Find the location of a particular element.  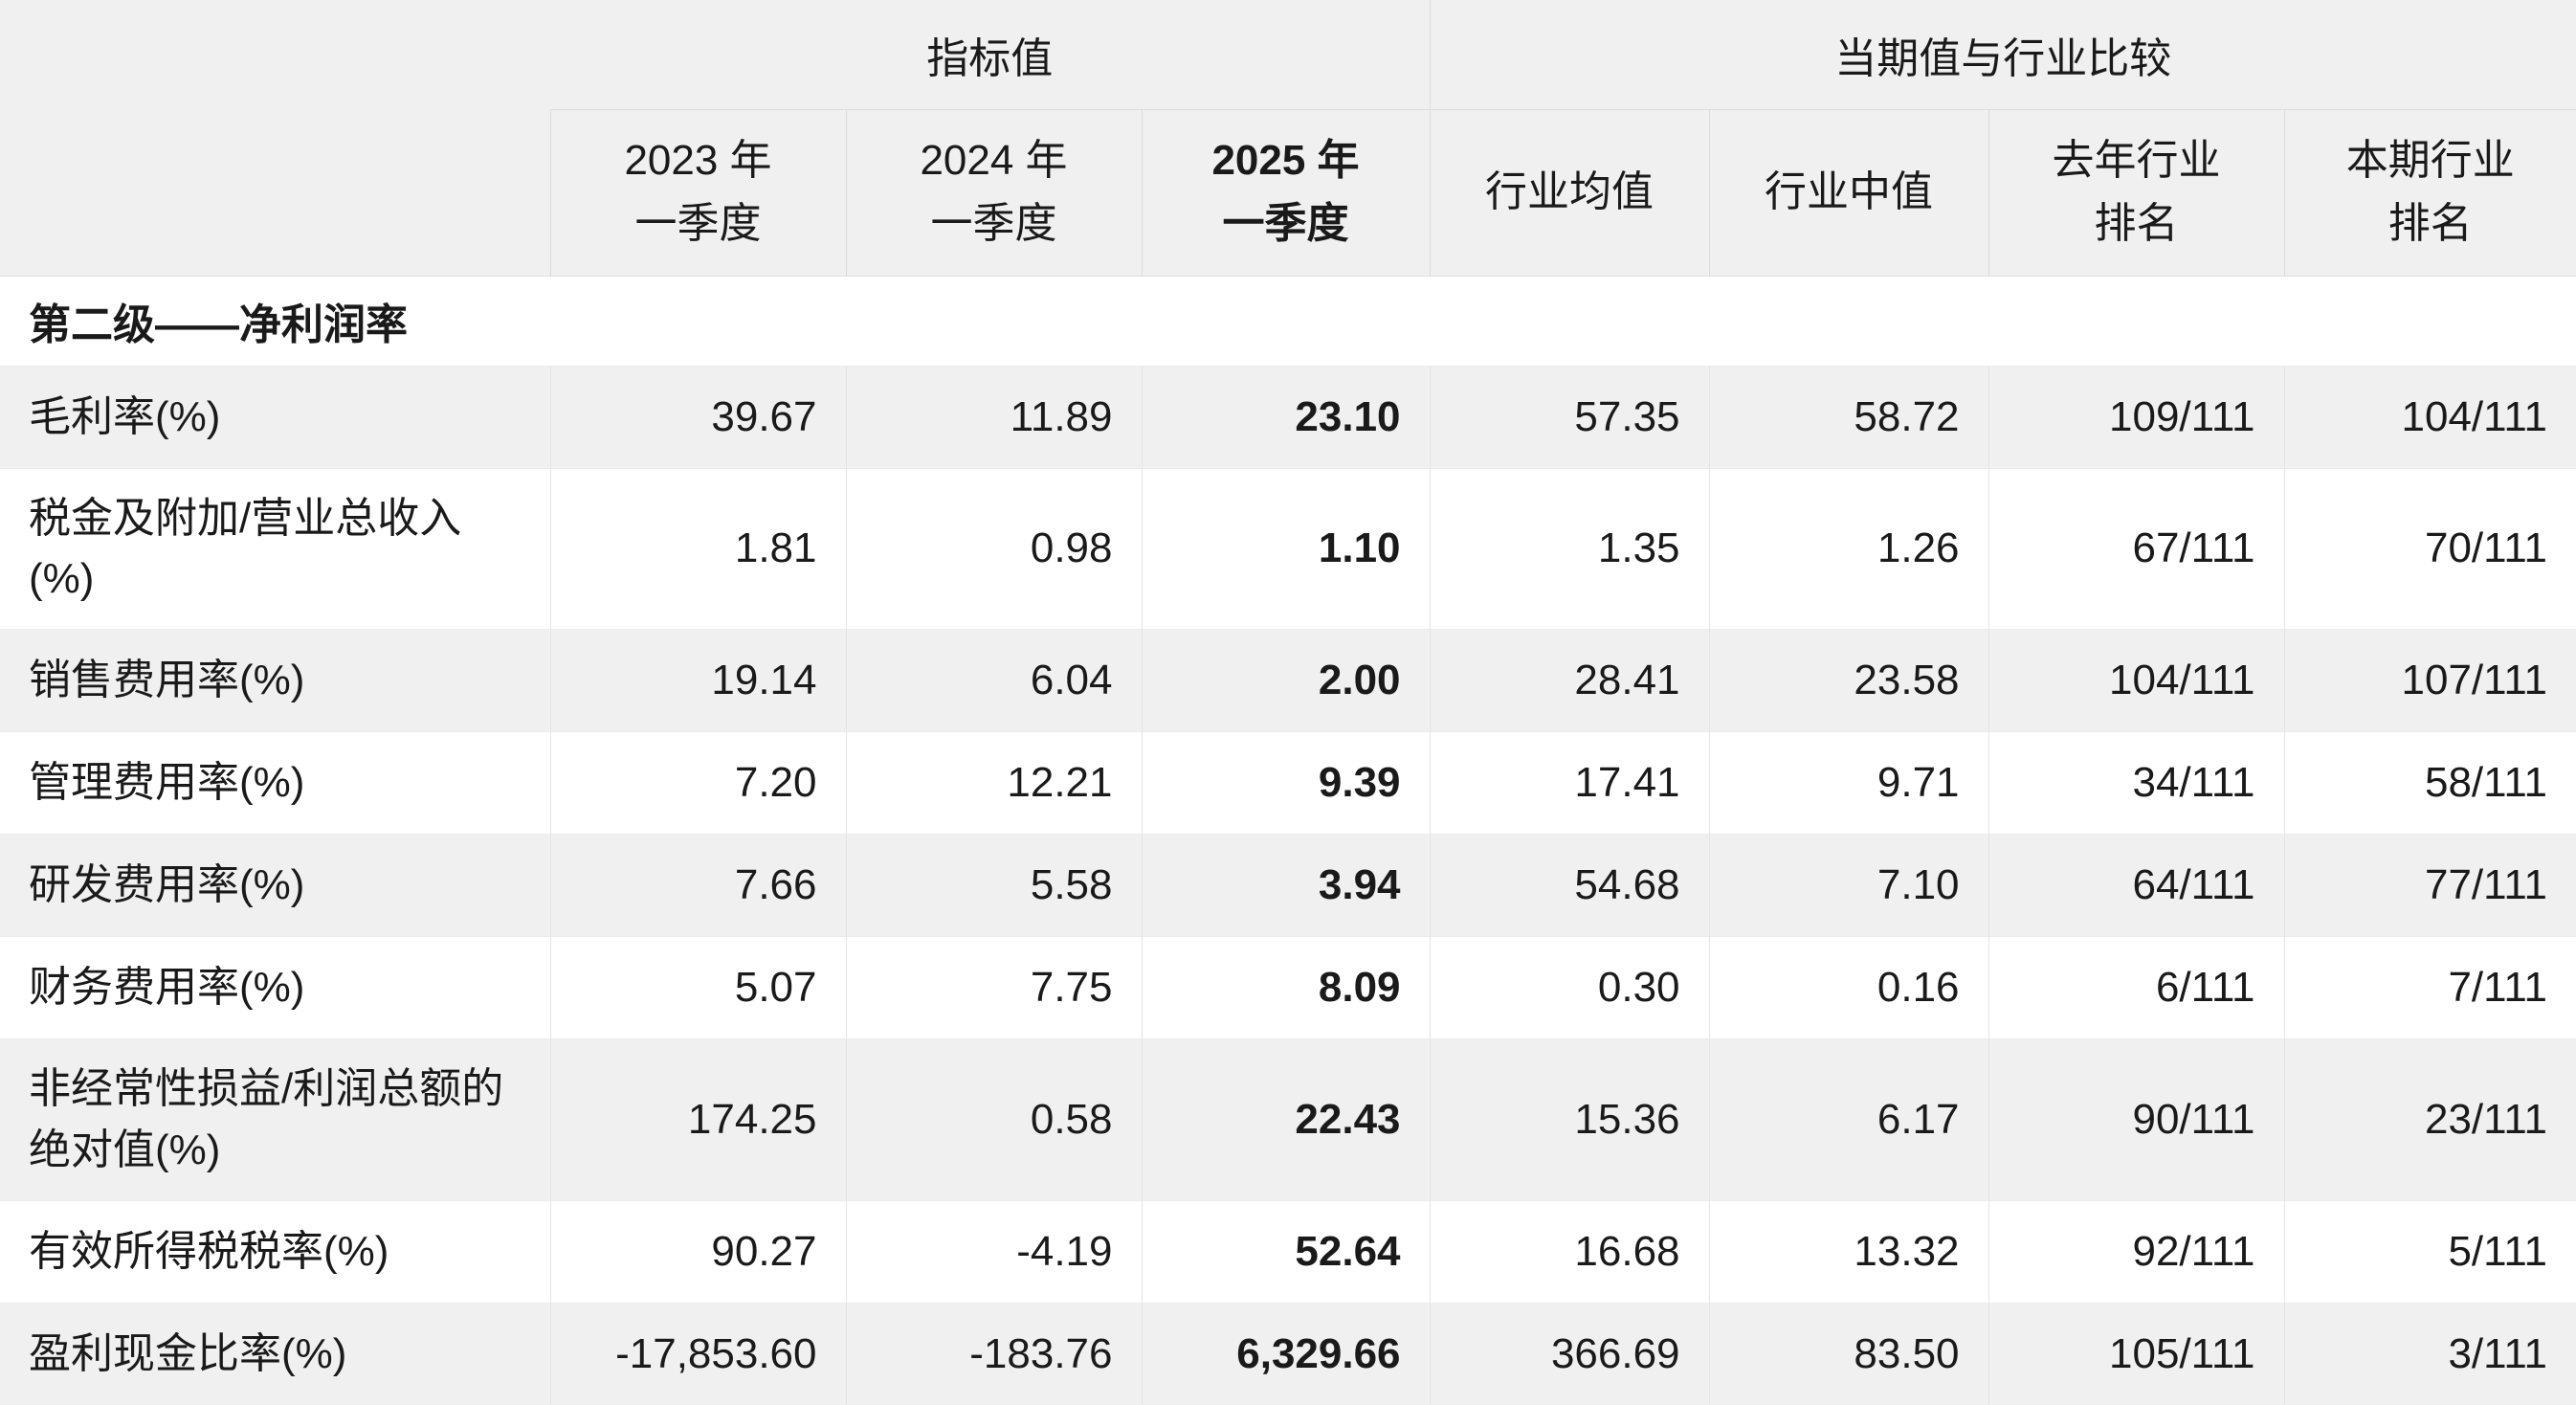

cell-value: 28.41 is located at coordinates (1569, 680).